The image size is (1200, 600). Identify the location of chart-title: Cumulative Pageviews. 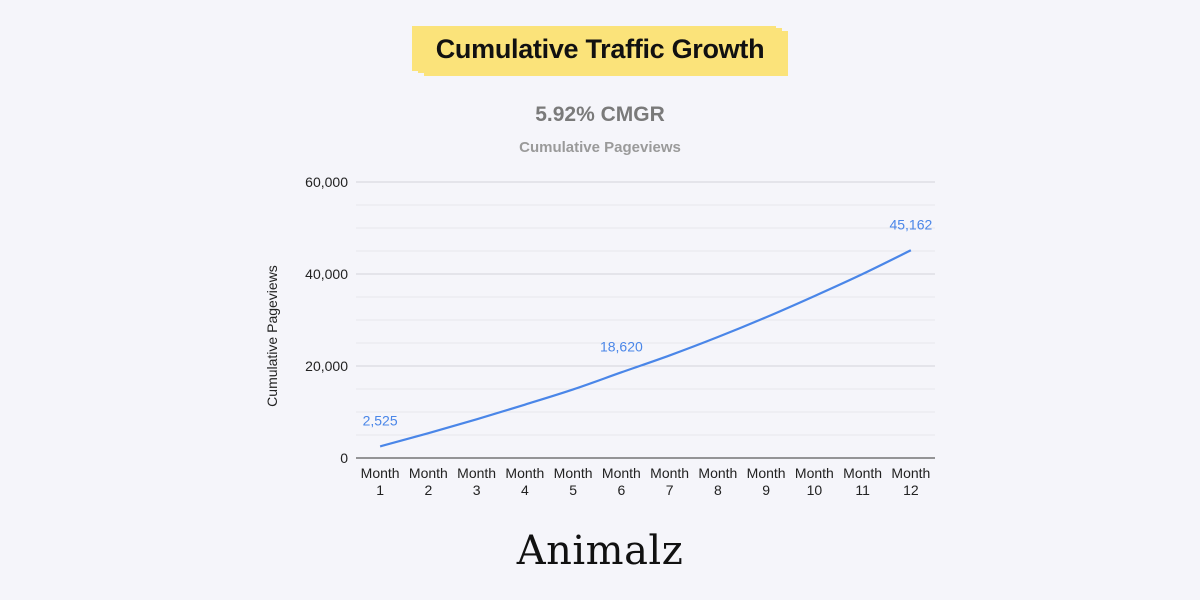
(600, 147).